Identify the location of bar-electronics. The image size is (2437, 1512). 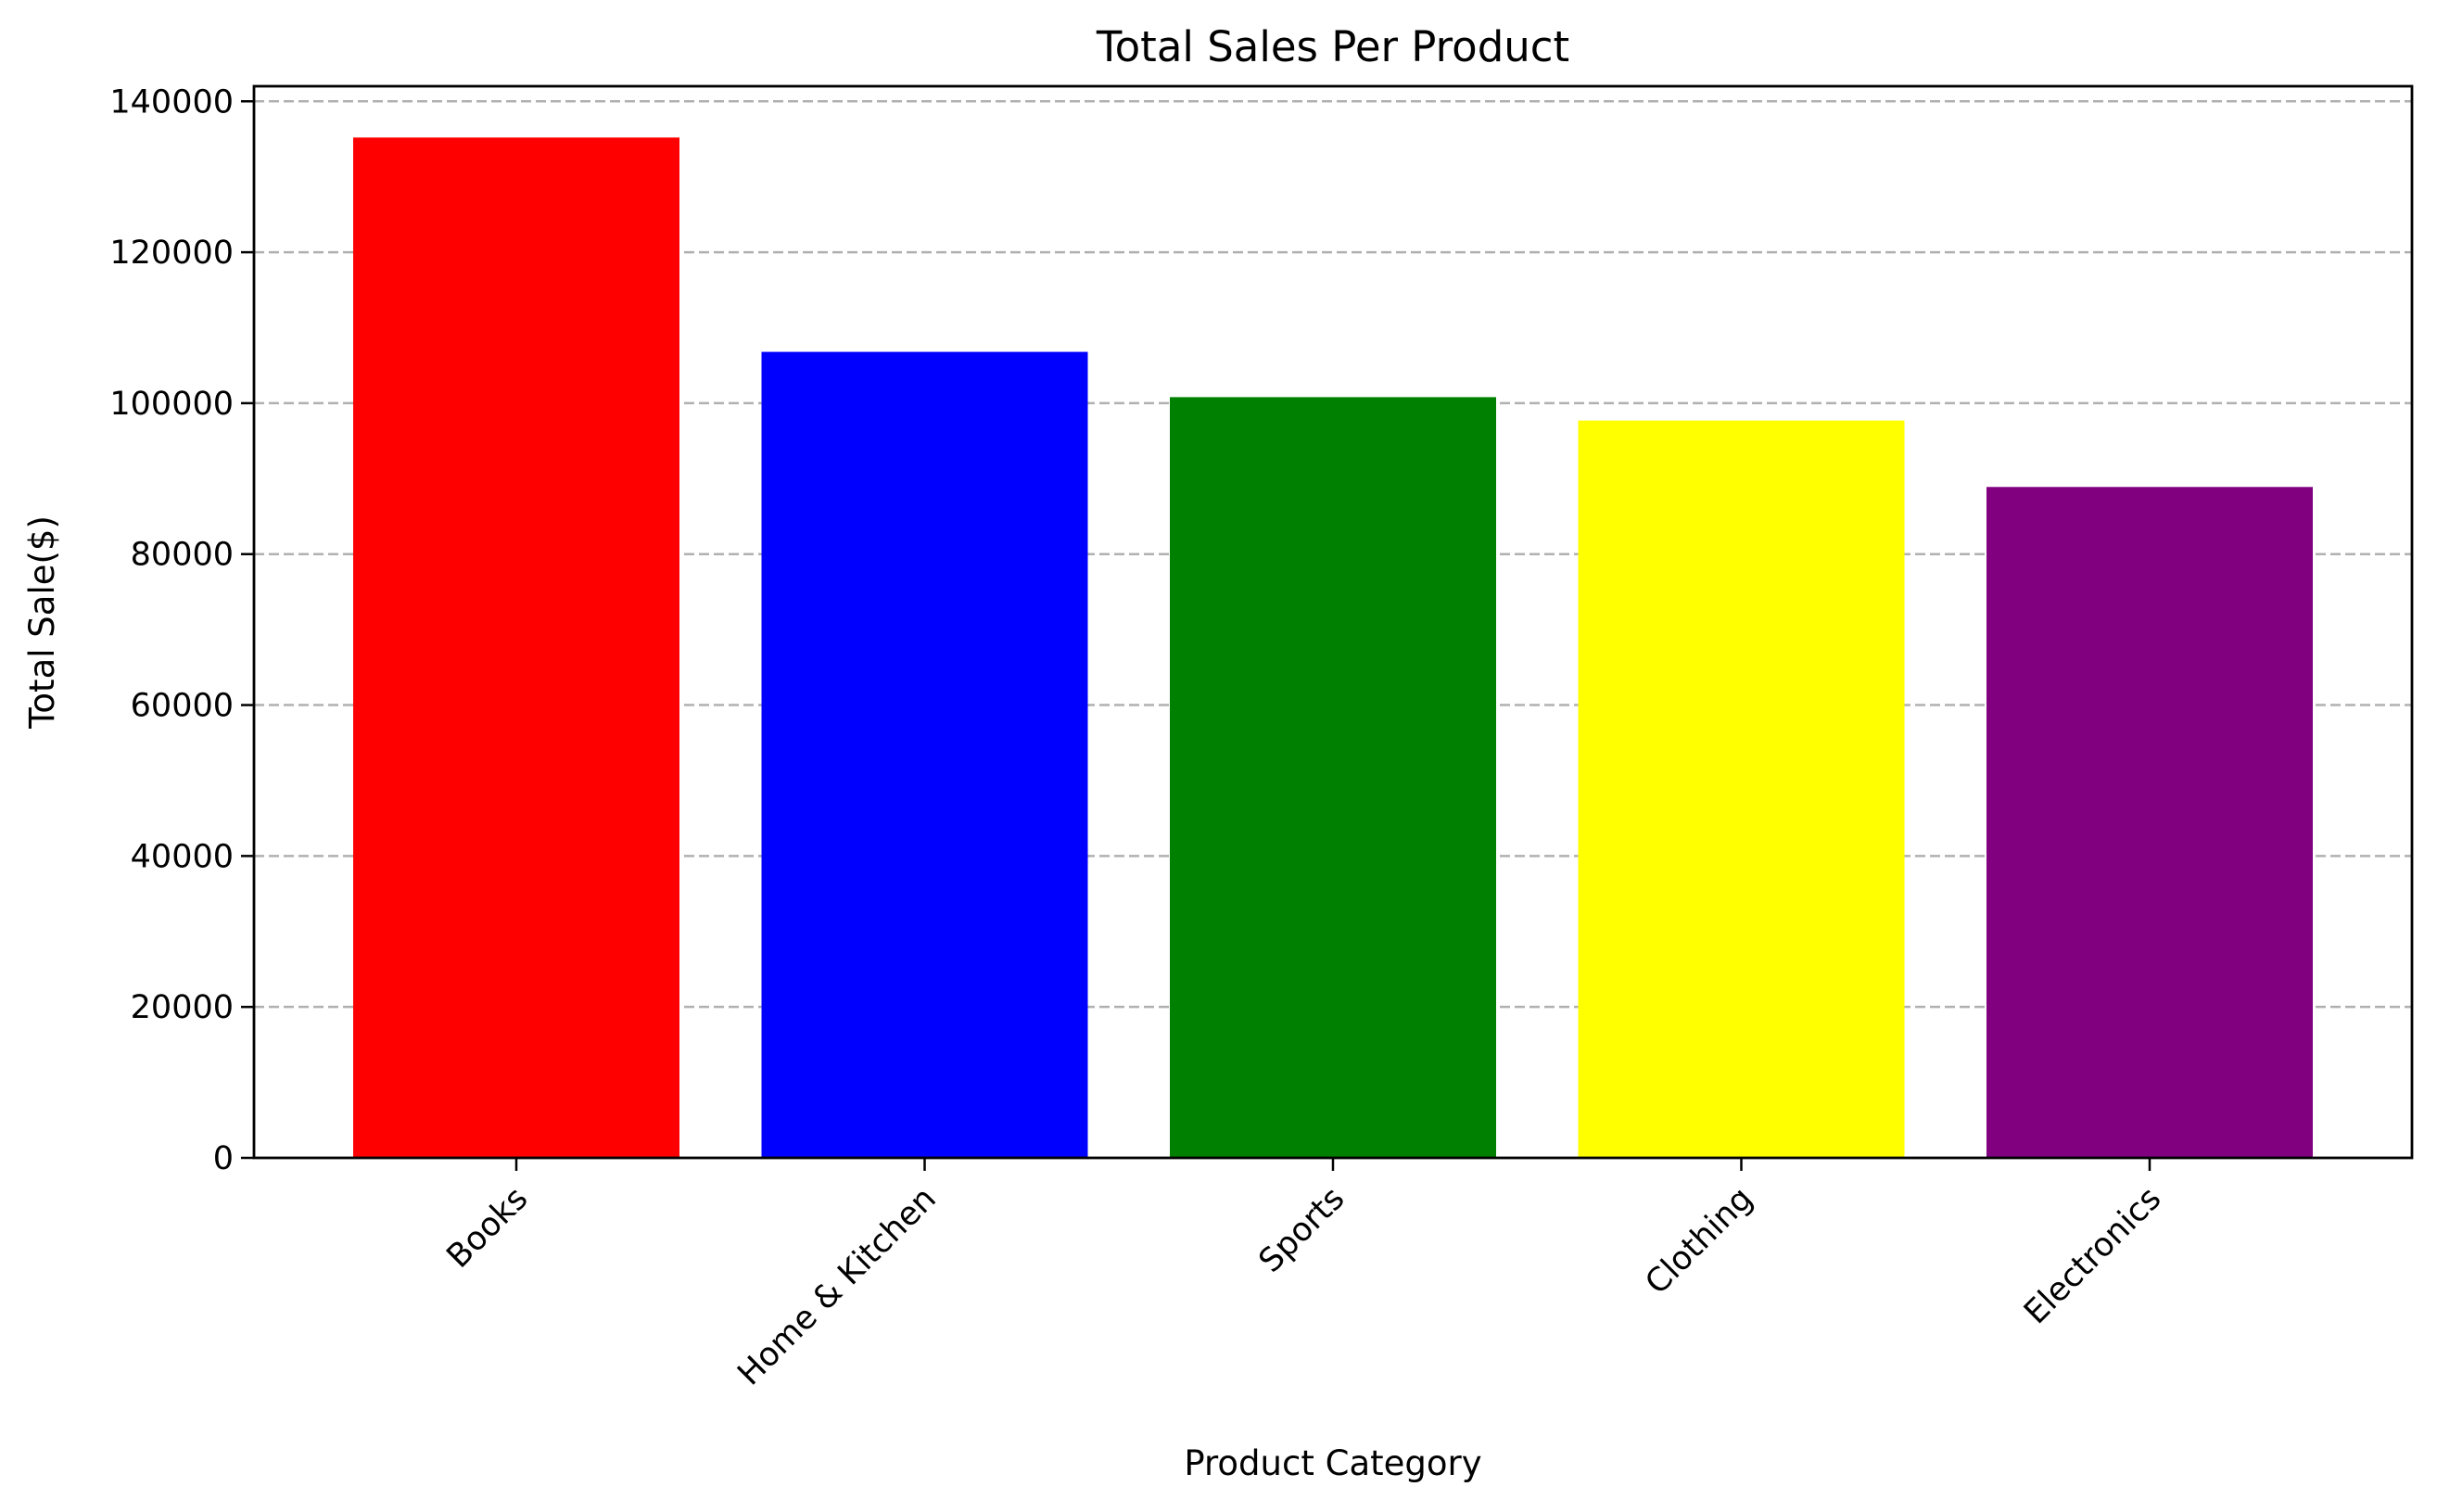
(2150, 822).